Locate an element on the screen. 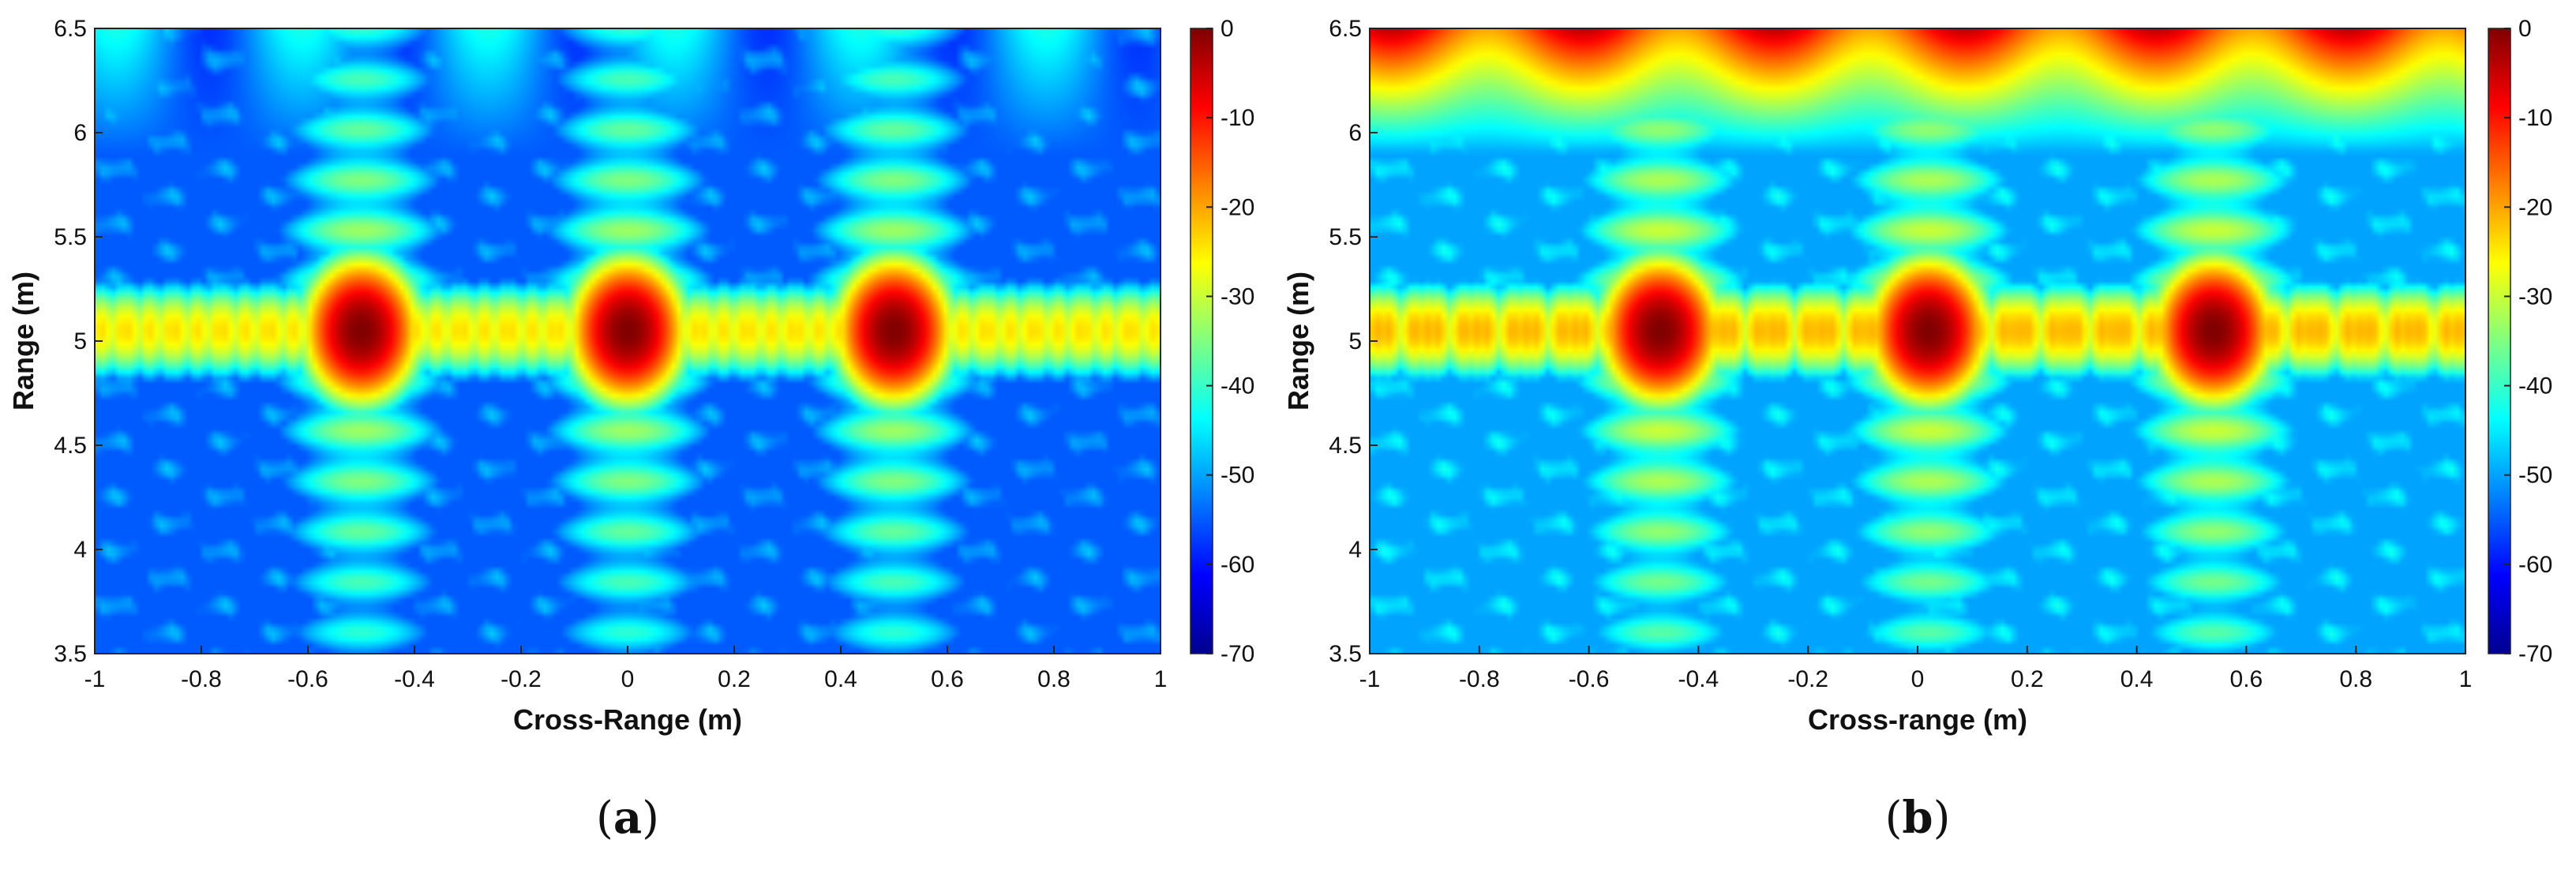 Image resolution: width=2576 pixels, height=881 pixels. y-axis-ticks-b: 3.5 4 4.5 5 5.5 6 6.5 is located at coordinates (1353, 341).